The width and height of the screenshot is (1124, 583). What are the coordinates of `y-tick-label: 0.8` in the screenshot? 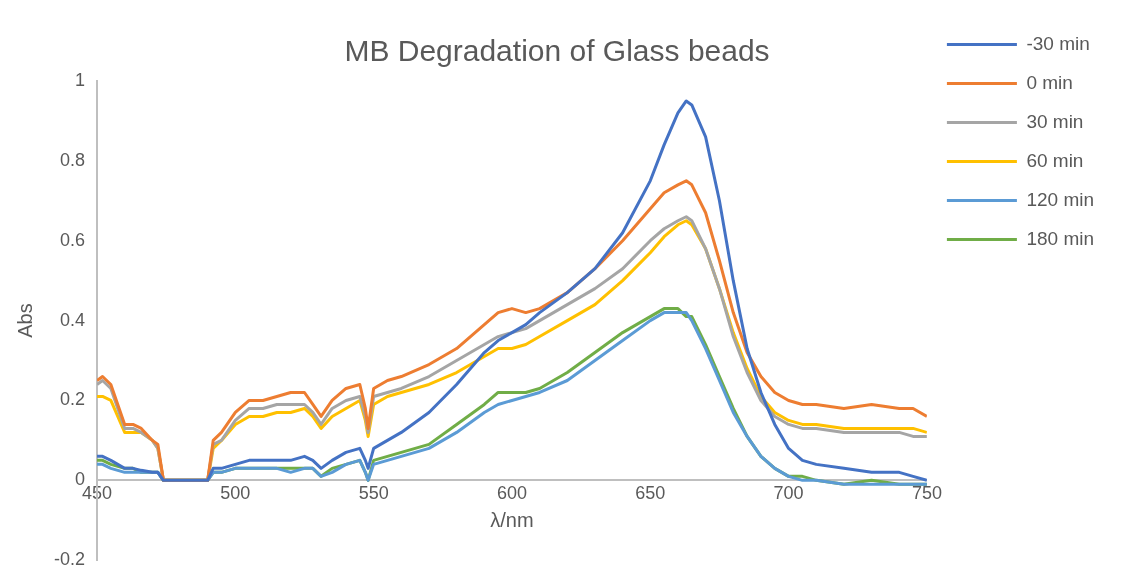 It's located at (72, 159).